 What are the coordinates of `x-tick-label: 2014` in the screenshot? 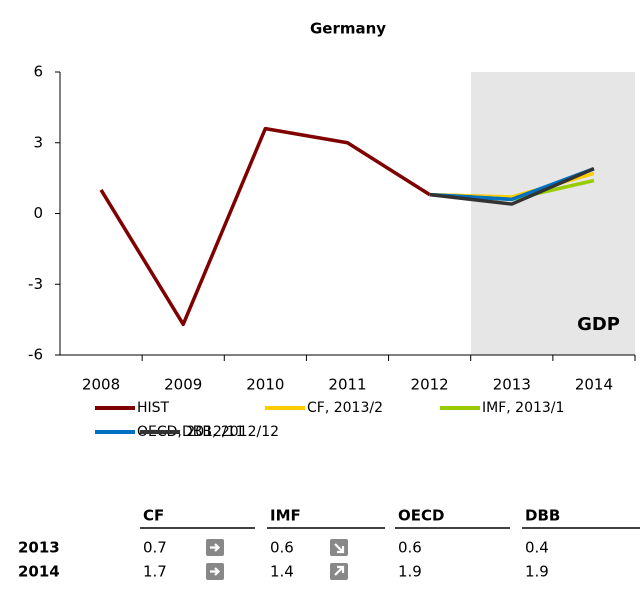 It's located at (594, 385).